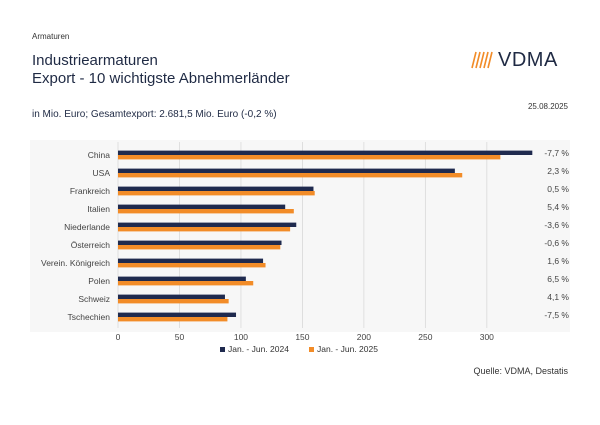 This screenshot has height=425, width=600. What do you see at coordinates (558, 297) in the screenshot?
I see `change-label: 4,1 %` at bounding box center [558, 297].